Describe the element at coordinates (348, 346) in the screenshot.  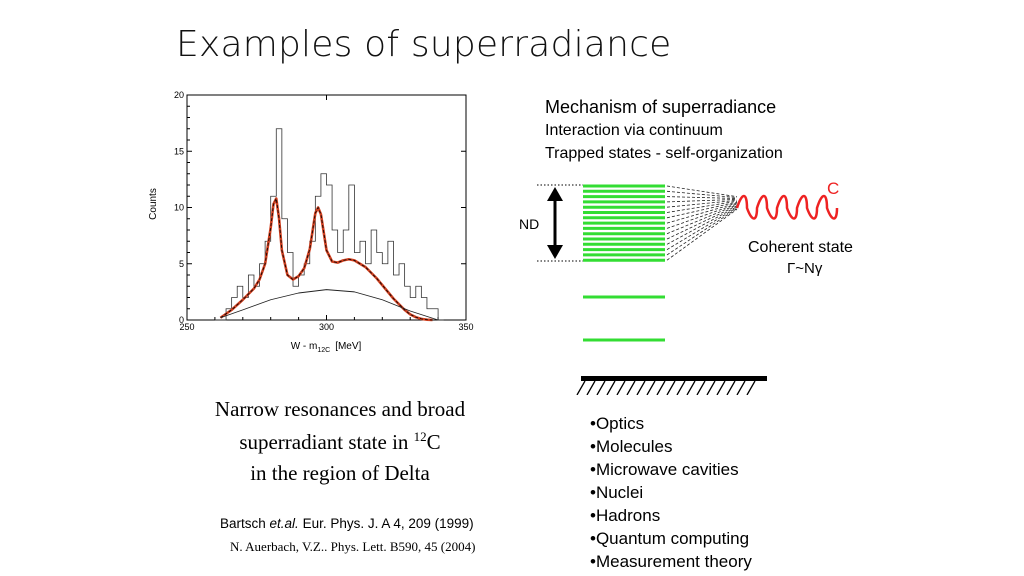
I see `x-axis-label-unit: [MeV]` at that location.